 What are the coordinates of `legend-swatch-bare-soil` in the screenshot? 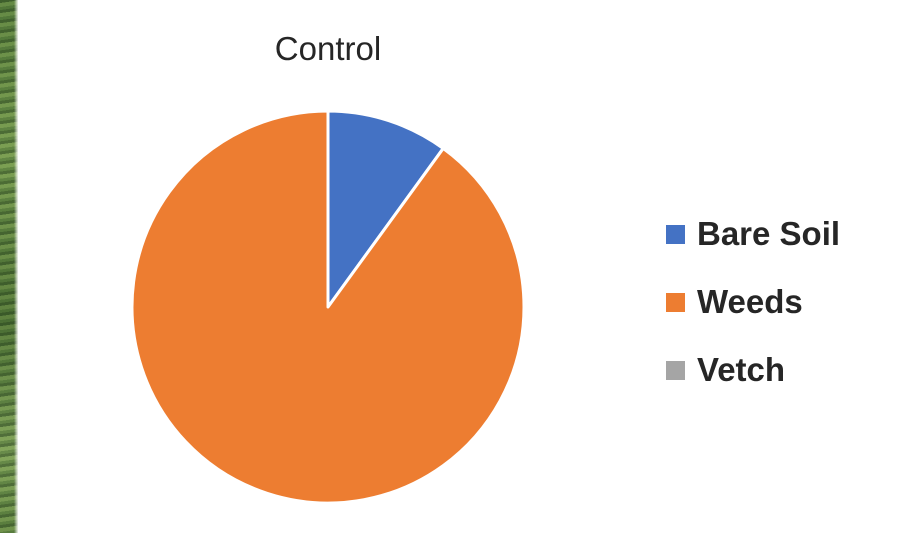 It's located at (675, 234).